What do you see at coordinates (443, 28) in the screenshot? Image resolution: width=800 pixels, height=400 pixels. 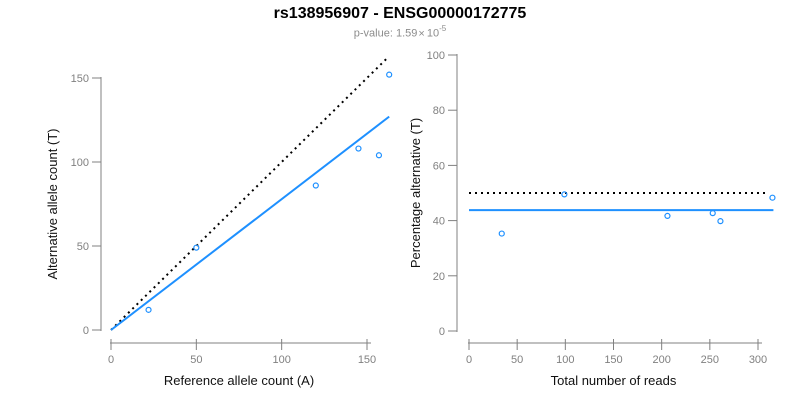 I see `pvalue-exponent: -5` at bounding box center [443, 28].